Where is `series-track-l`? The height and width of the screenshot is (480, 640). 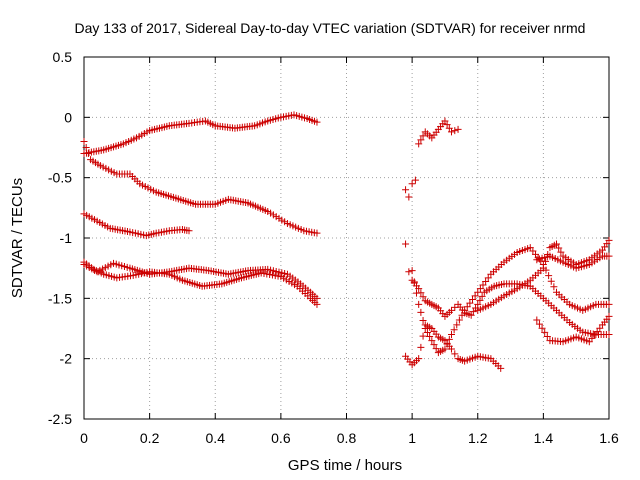
series-track-l is located at coordinates (573, 262).